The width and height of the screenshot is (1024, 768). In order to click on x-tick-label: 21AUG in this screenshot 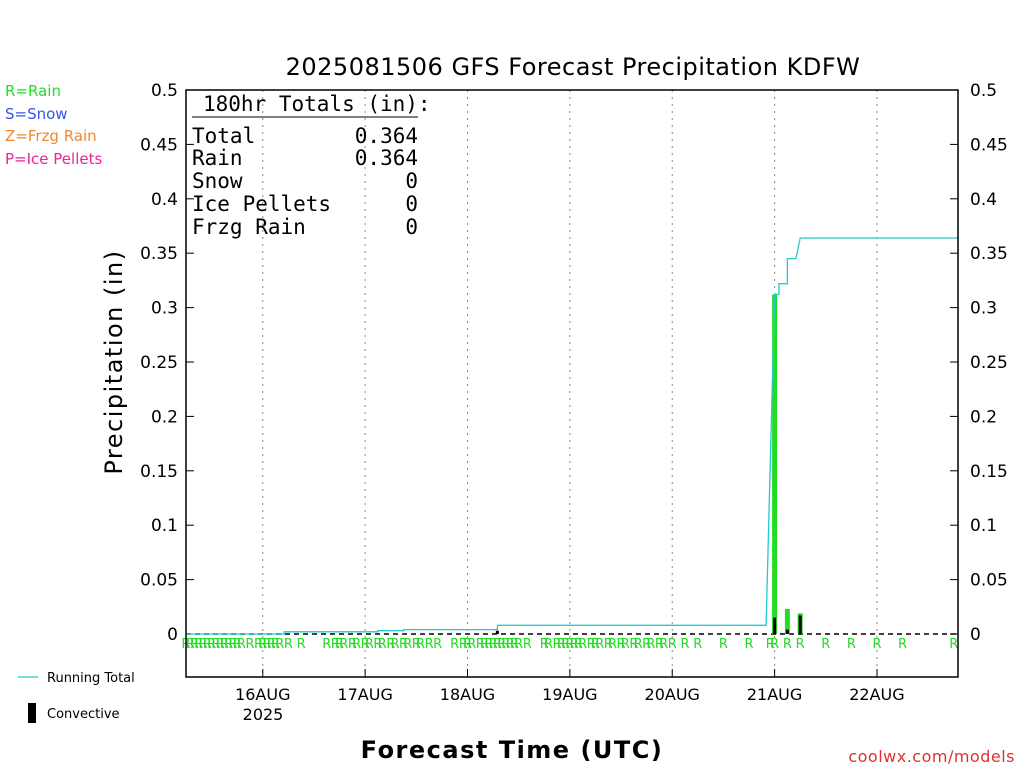, I will do `click(774, 694)`.